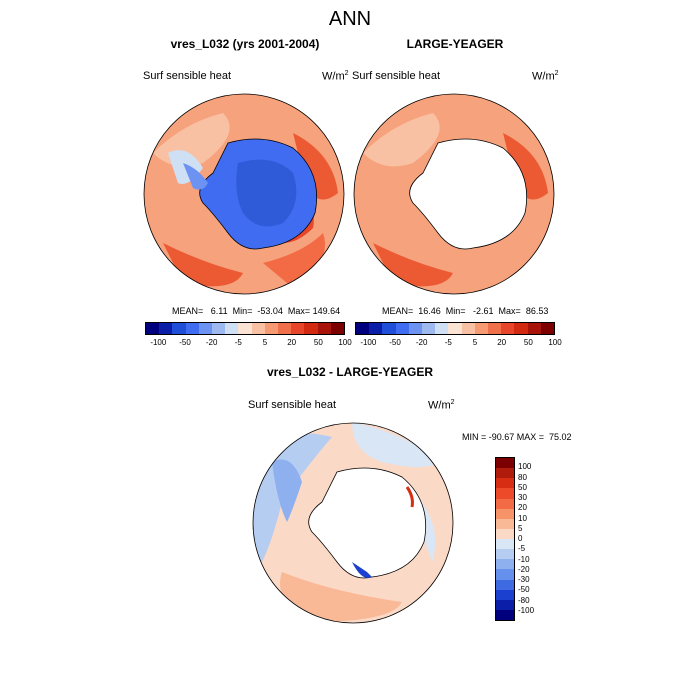  I want to click on unit-label-left: W/m2, so click(335, 76).